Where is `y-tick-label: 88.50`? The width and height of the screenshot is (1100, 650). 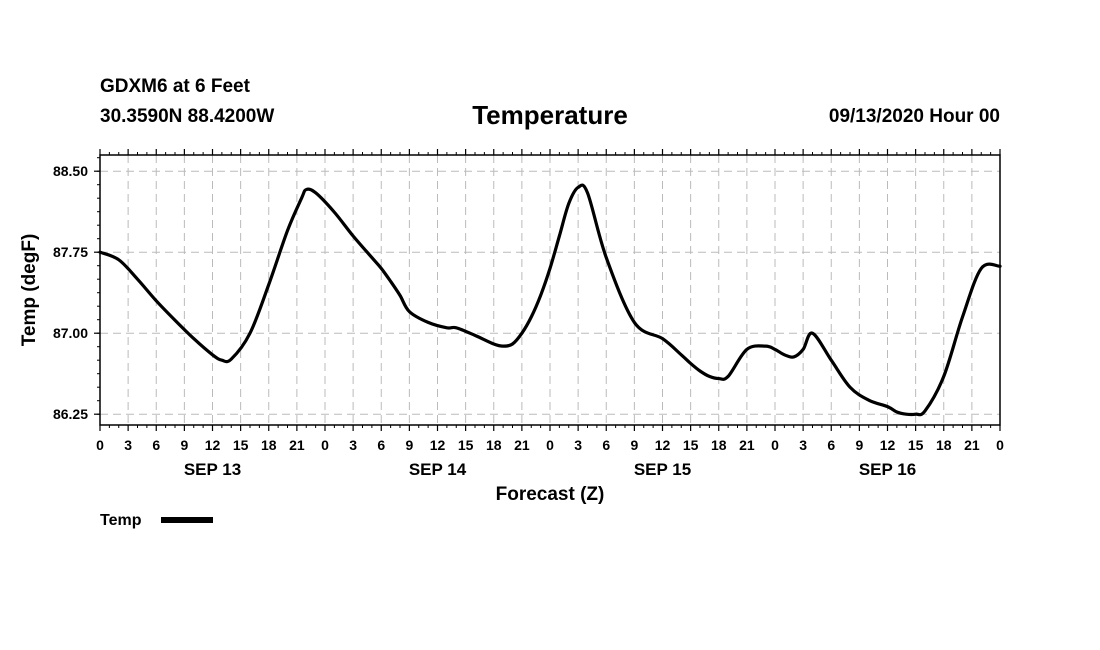
y-tick-label: 88.50 is located at coordinates (70, 171).